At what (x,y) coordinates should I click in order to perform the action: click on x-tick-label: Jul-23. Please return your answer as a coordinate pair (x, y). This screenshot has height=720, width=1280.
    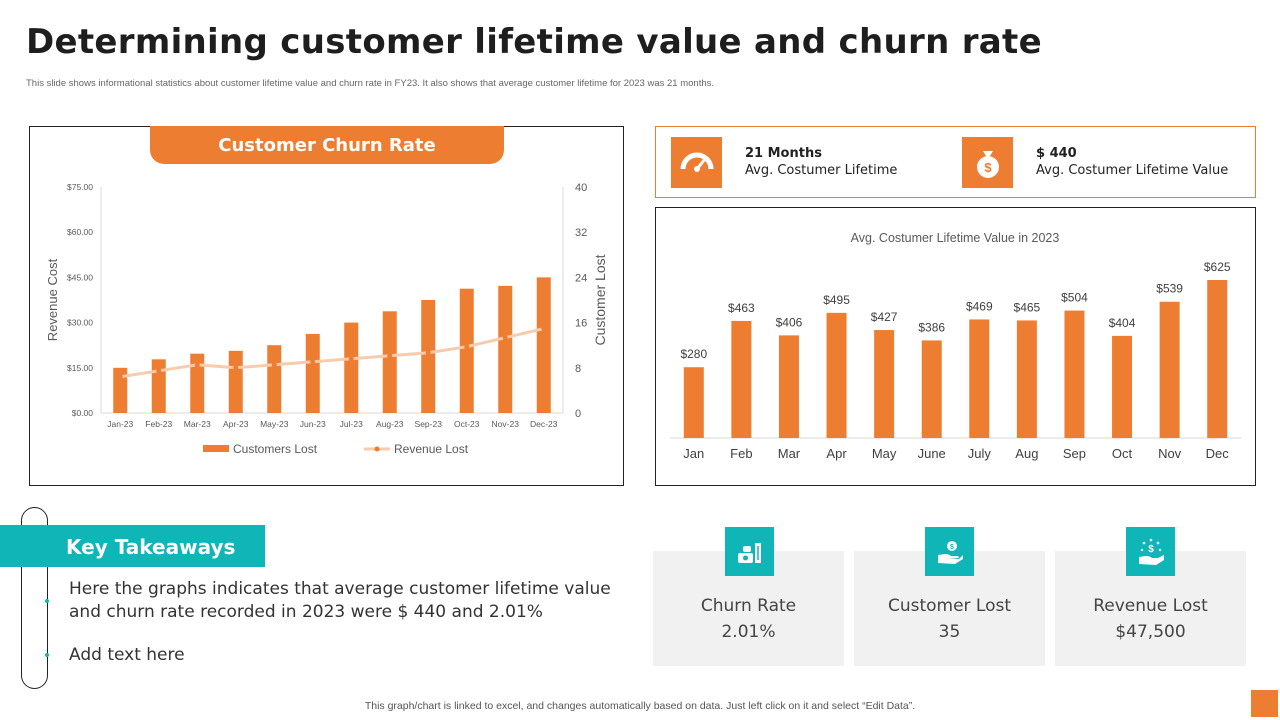
    Looking at the image, I should click on (351, 424).